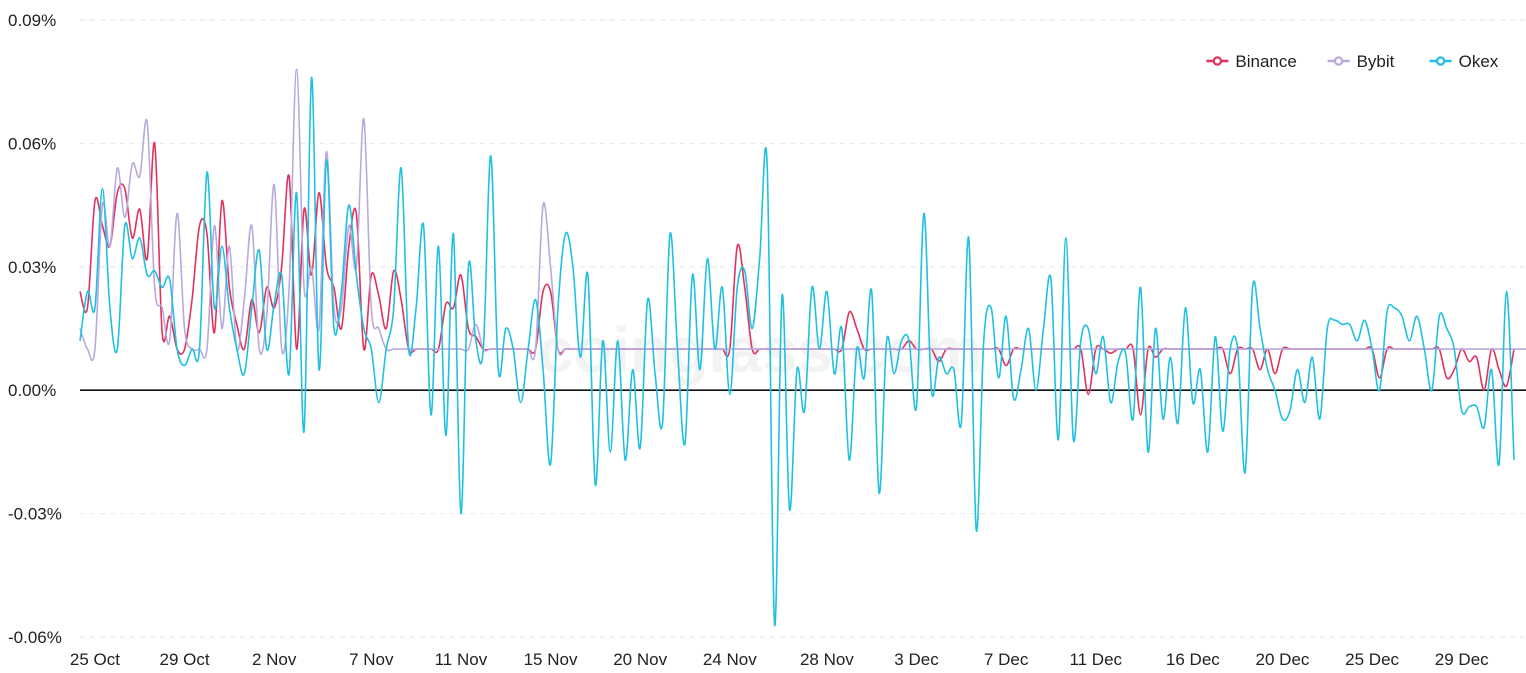 This screenshot has height=673, width=1526. Describe the element at coordinates (916, 659) in the screenshot. I see `x-tick-label: 3 Dec` at that location.